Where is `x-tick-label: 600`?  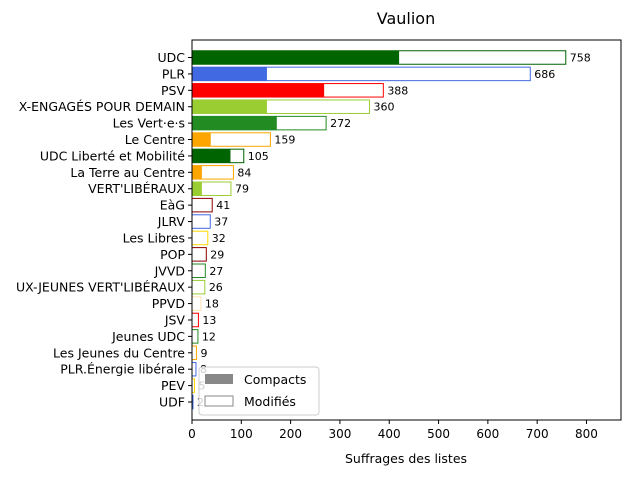
x-tick-label: 600 is located at coordinates (487, 434).